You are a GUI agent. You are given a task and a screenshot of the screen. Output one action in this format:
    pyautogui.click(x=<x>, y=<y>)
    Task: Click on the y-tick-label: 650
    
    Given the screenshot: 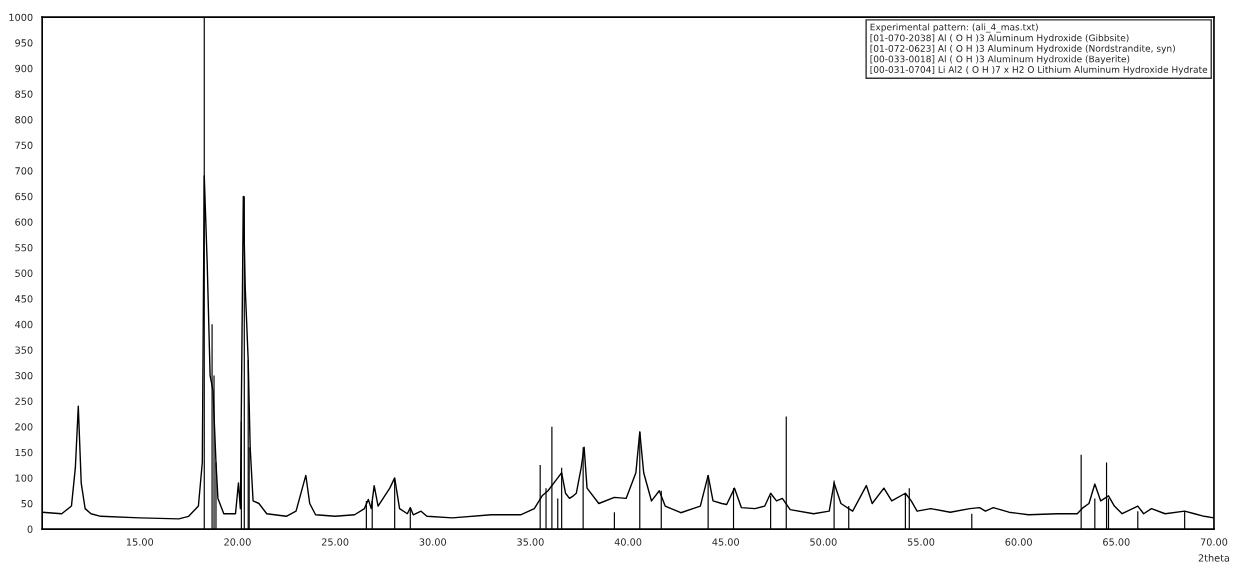 What is the action you would take?
    pyautogui.click(x=24, y=196)
    